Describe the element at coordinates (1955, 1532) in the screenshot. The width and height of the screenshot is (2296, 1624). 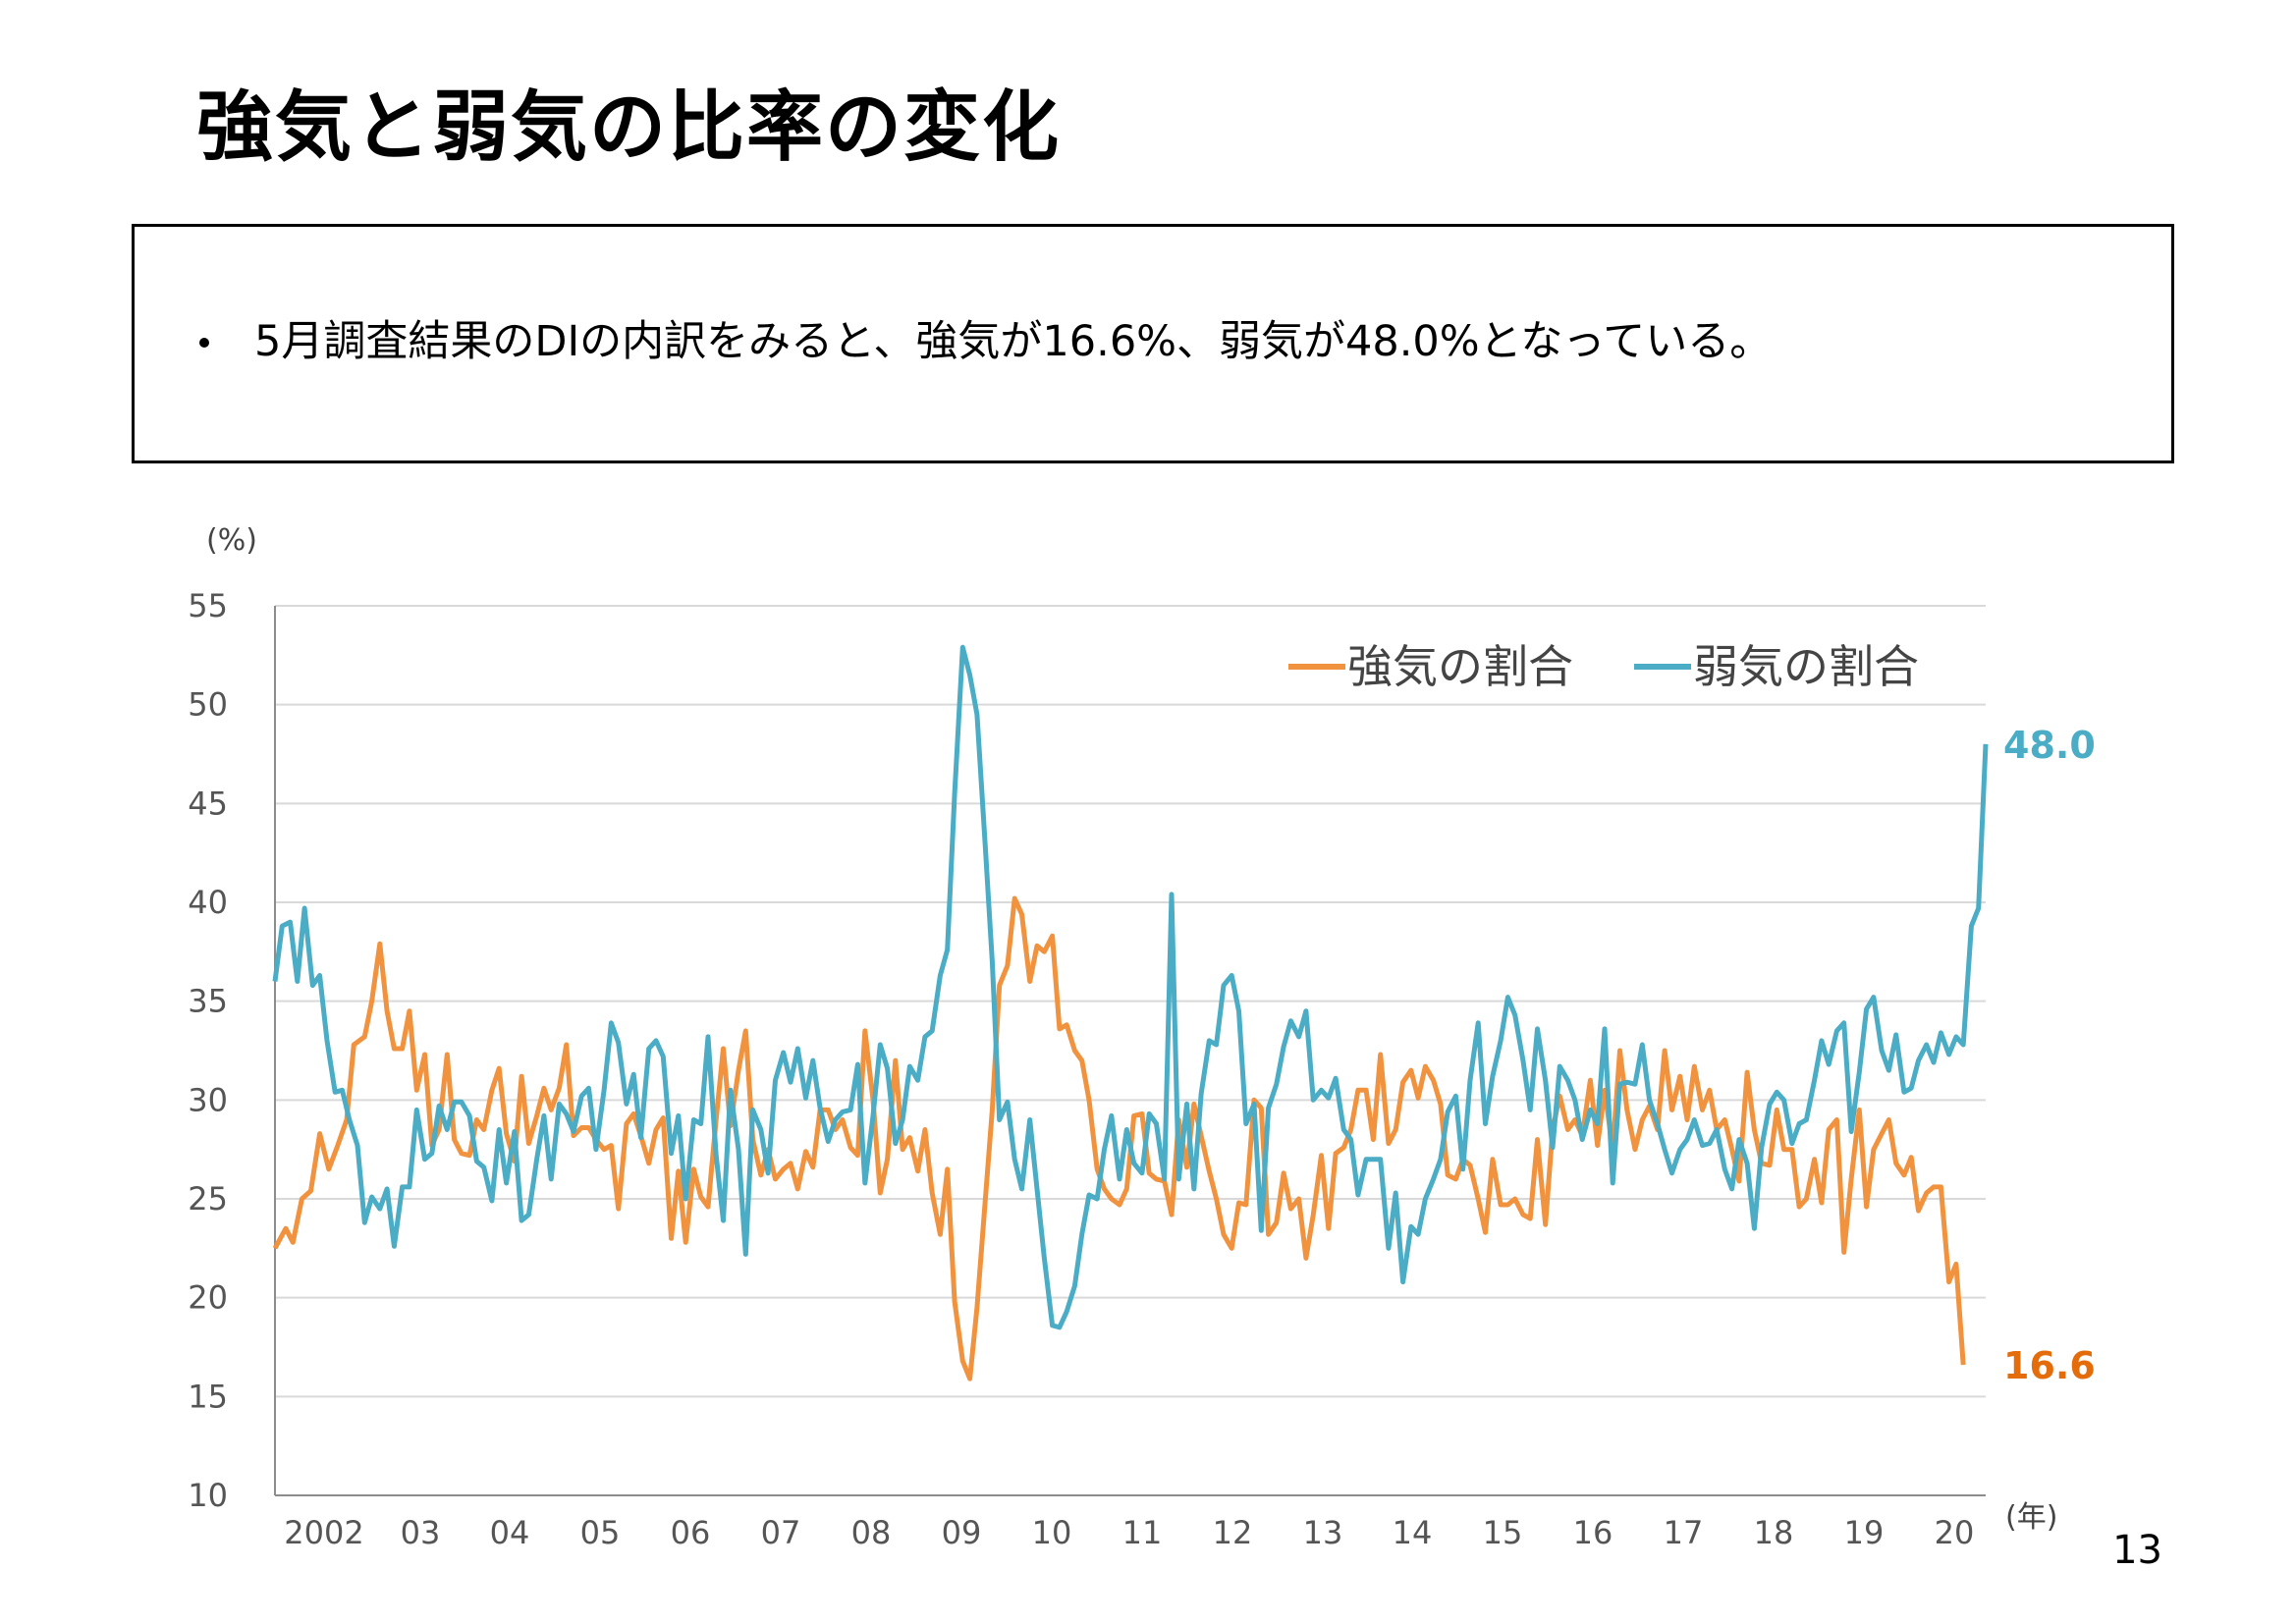
I see `x-tick-label: 20` at that location.